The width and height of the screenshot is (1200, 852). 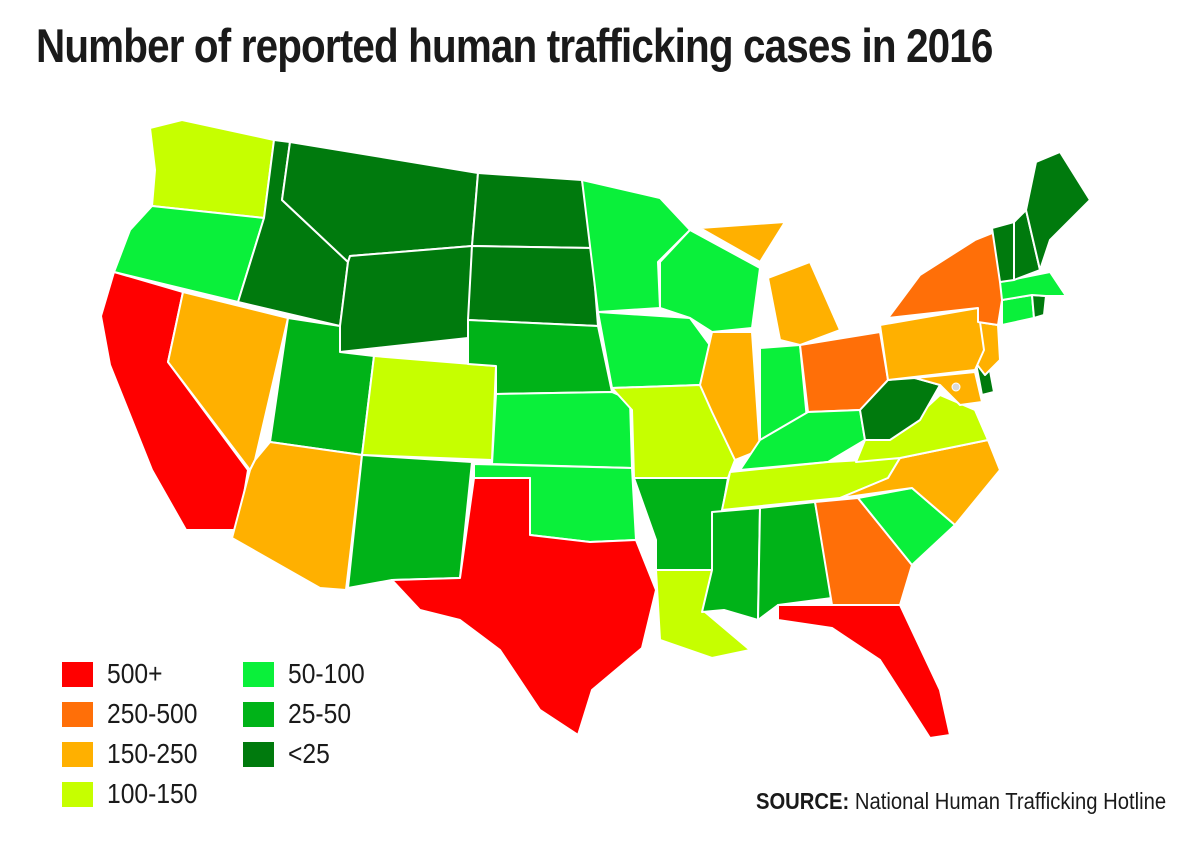 What do you see at coordinates (532, 210) in the screenshot?
I see `state-north-dakota` at bounding box center [532, 210].